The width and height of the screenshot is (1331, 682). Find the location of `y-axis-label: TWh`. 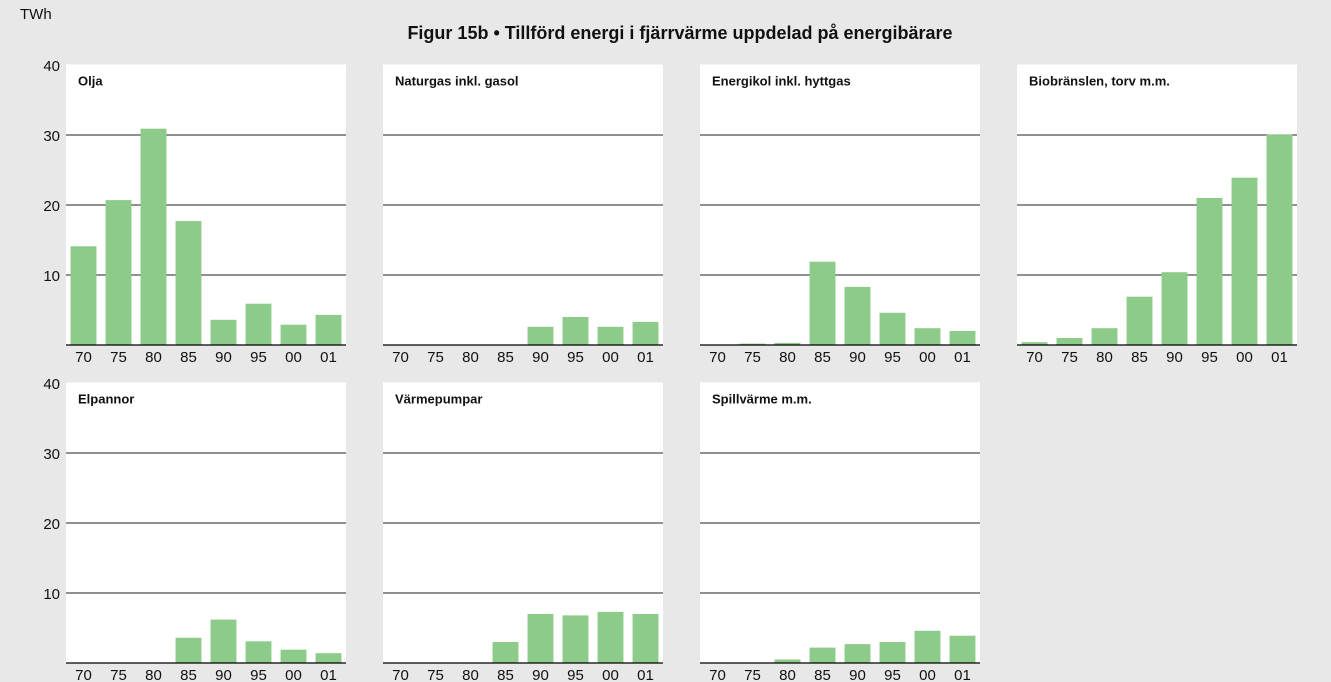

y-axis-label: TWh is located at coordinates (36, 14).